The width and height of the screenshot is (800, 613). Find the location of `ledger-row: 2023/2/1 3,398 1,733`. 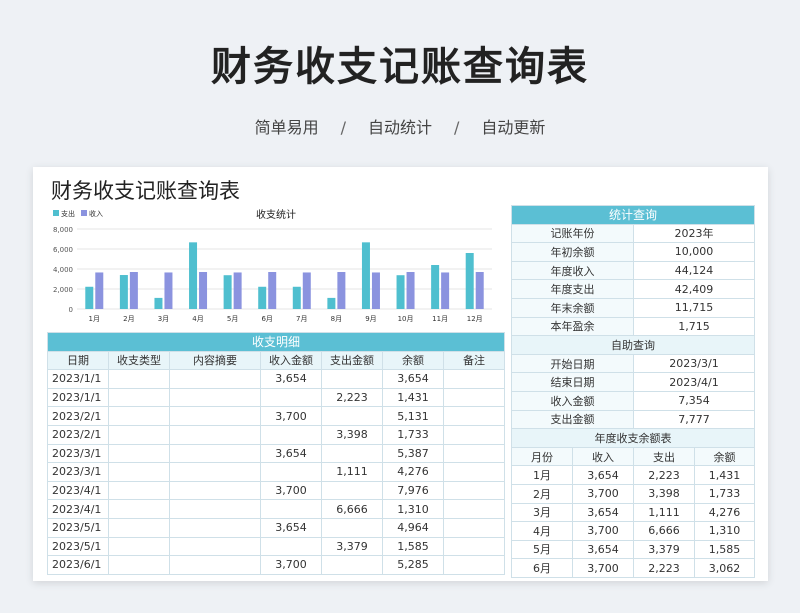

ledger-row: 2023/2/1 3,398 1,733 is located at coordinates (276, 434).